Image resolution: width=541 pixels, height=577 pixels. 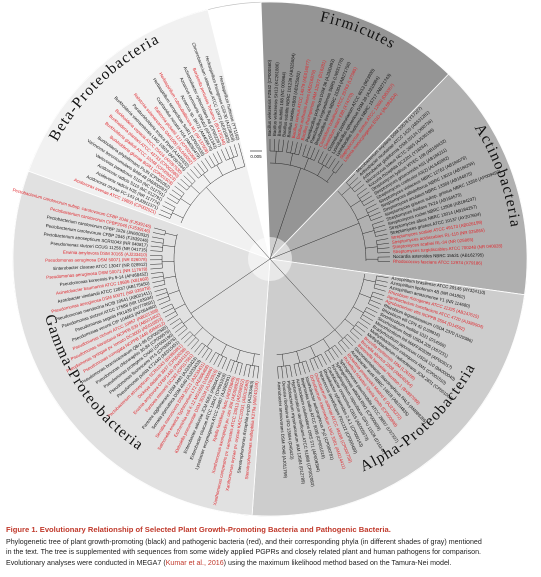 What do you see at coordinates (276, 99) in the screenshot?
I see `pgpr-label: Bacillus velezensis SH13 (KC261886)` at bounding box center [276, 99].